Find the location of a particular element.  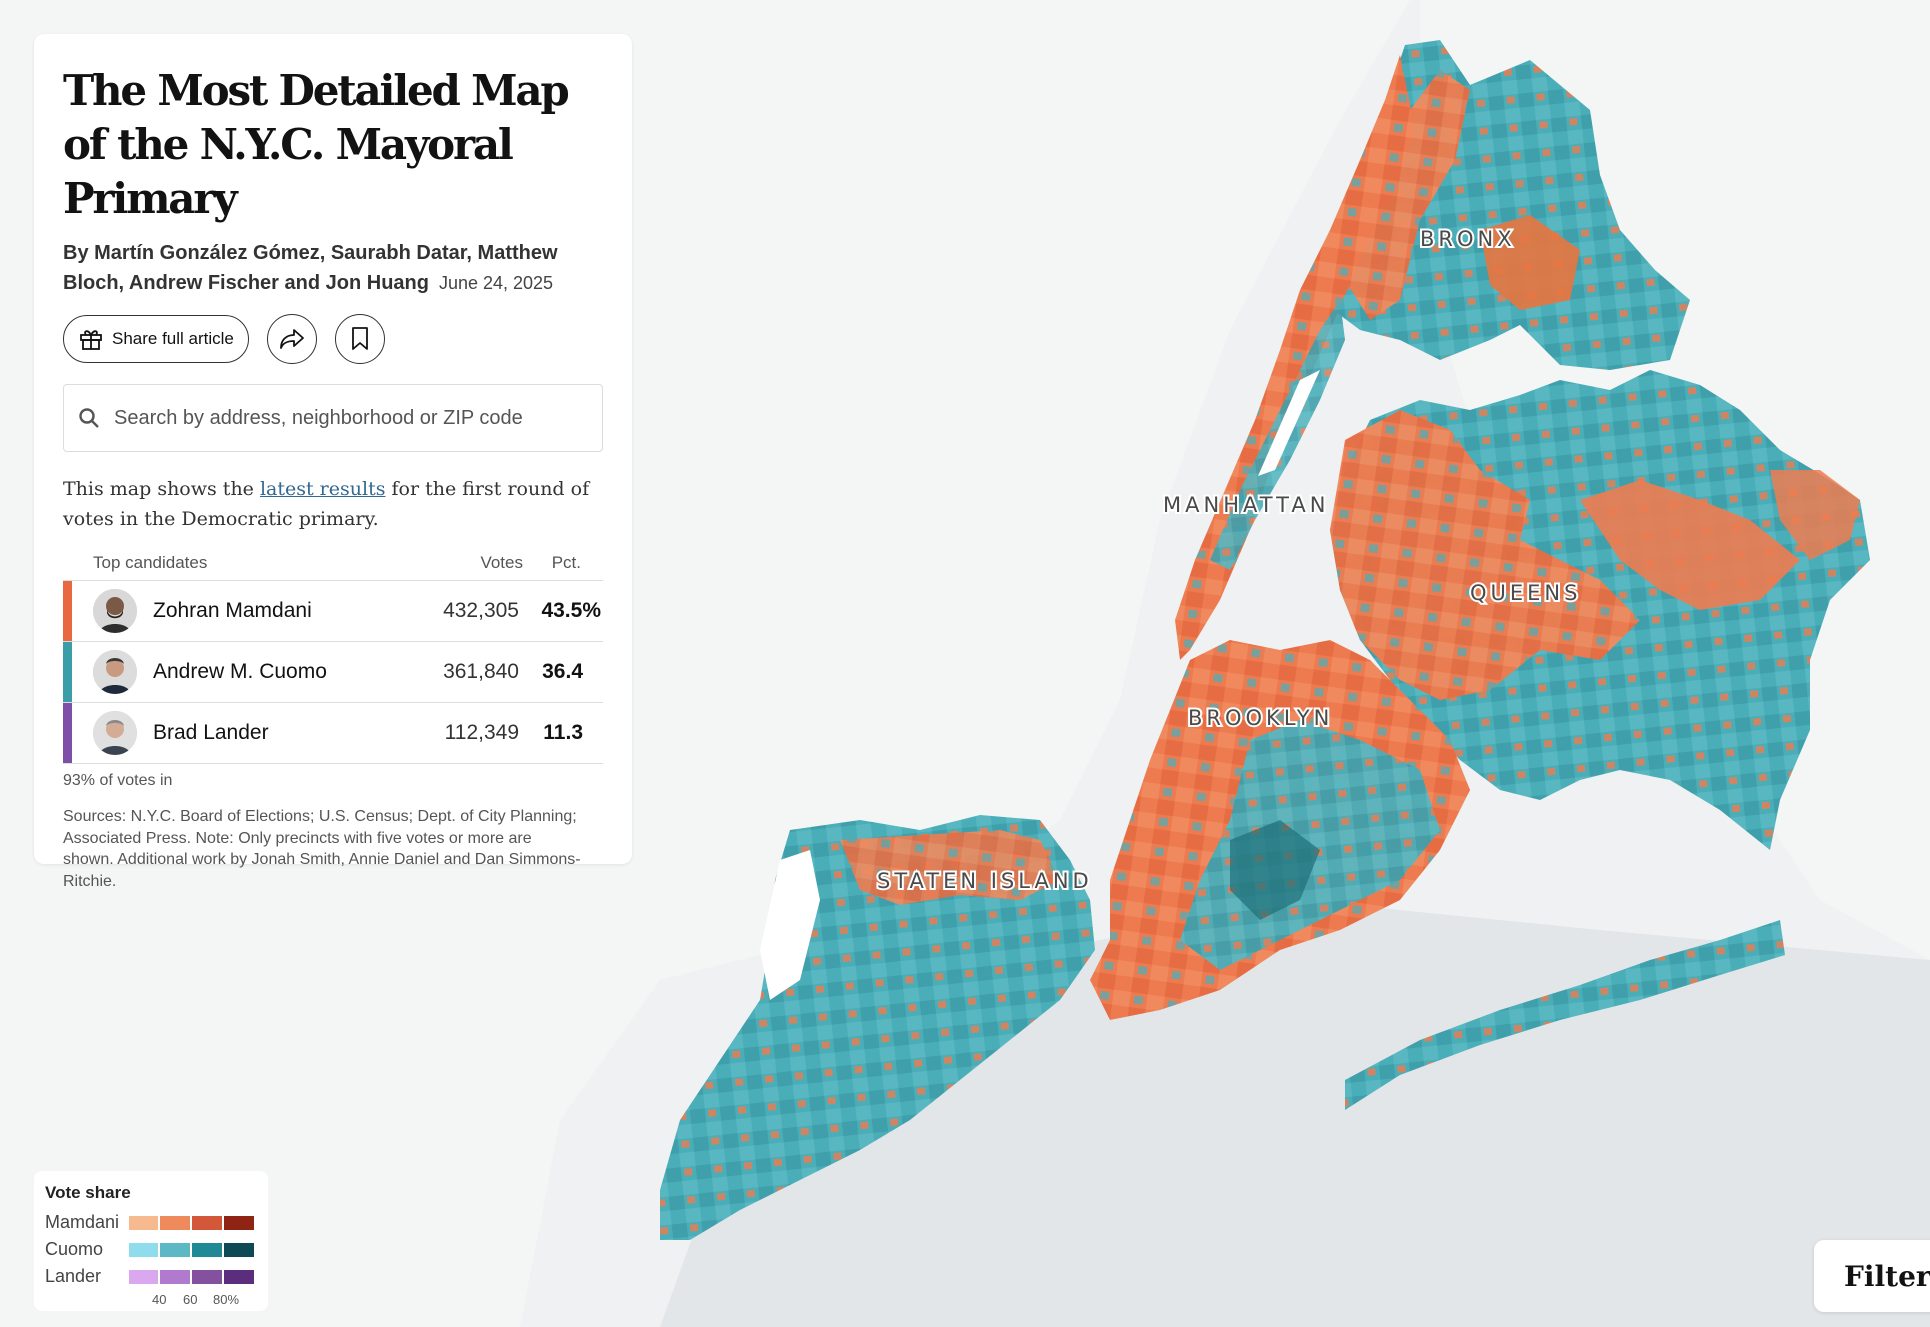

candidate-pct: 43.5% is located at coordinates (571, 610).